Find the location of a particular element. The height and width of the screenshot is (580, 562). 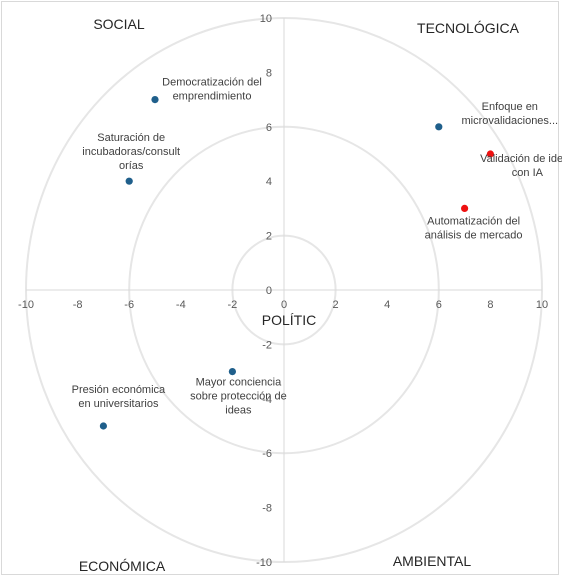

point-label: Presión económica en universitarios is located at coordinates (119, 397).